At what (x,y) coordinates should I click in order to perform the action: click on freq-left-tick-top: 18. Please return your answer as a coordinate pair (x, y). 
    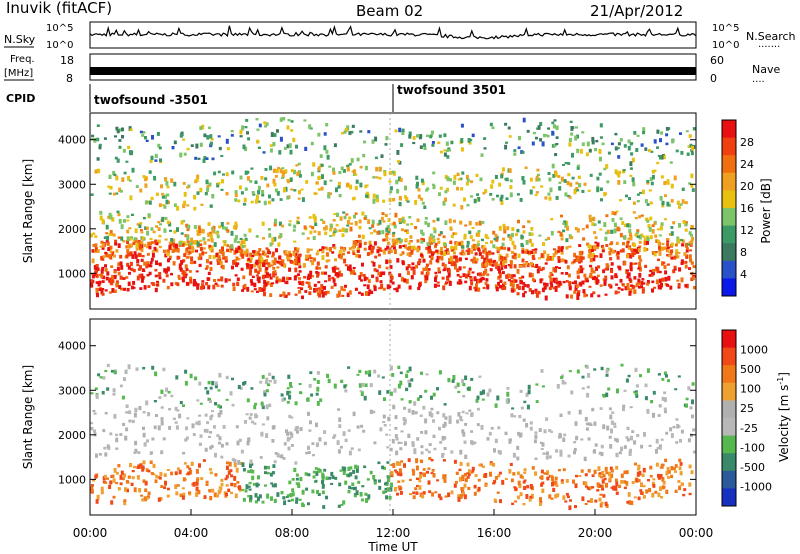
    Looking at the image, I should click on (67, 60).